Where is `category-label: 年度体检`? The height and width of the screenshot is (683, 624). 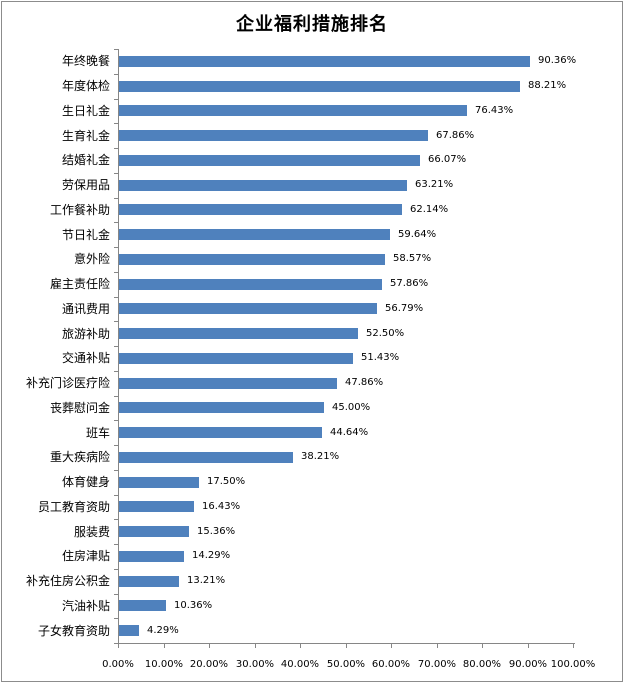
category-label: 年度体检 is located at coordinates (85, 86).